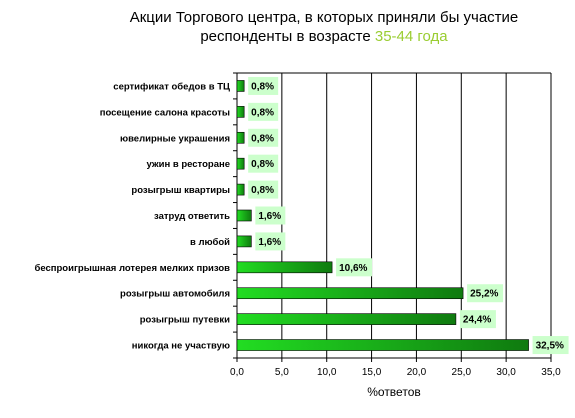 The height and width of the screenshot is (418, 575). I want to click on x-tick-label: 20,0, so click(417, 372).